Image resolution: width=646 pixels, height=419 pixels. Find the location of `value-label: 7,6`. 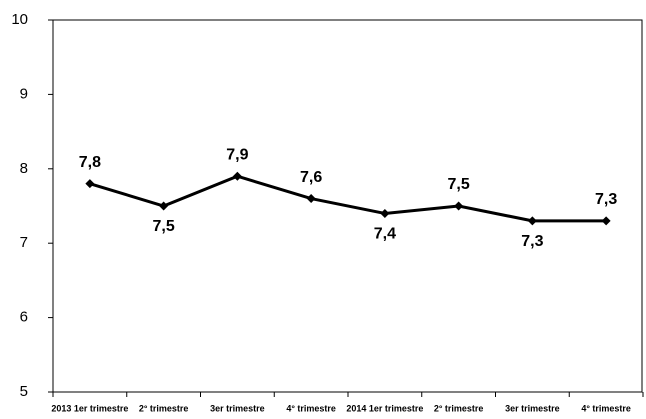

value-label: 7,6 is located at coordinates (311, 177).